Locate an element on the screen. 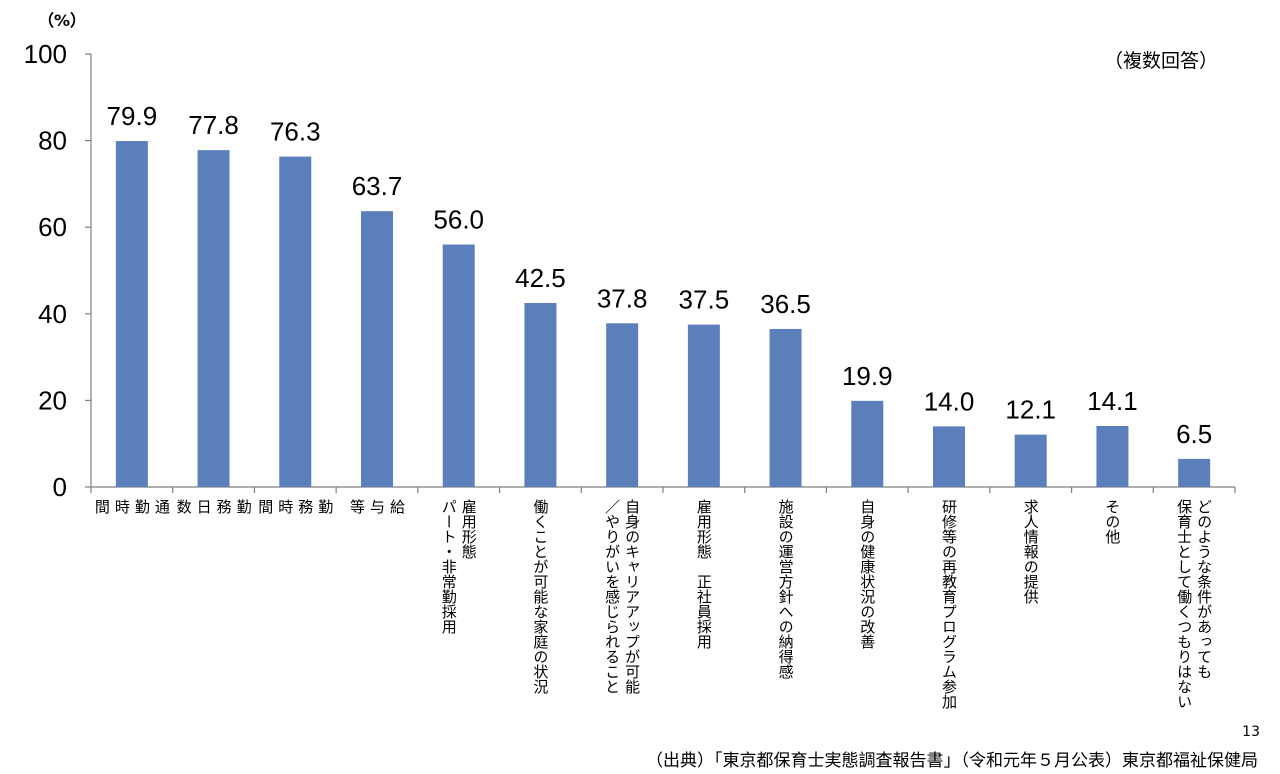 This screenshot has height=774, width=1280. category-label: 給与等 is located at coordinates (377, 506).